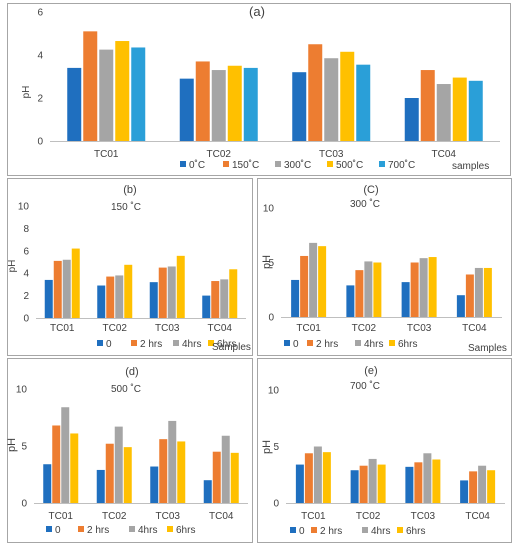  I want to click on legend-item: 500˚C, so click(345, 165).